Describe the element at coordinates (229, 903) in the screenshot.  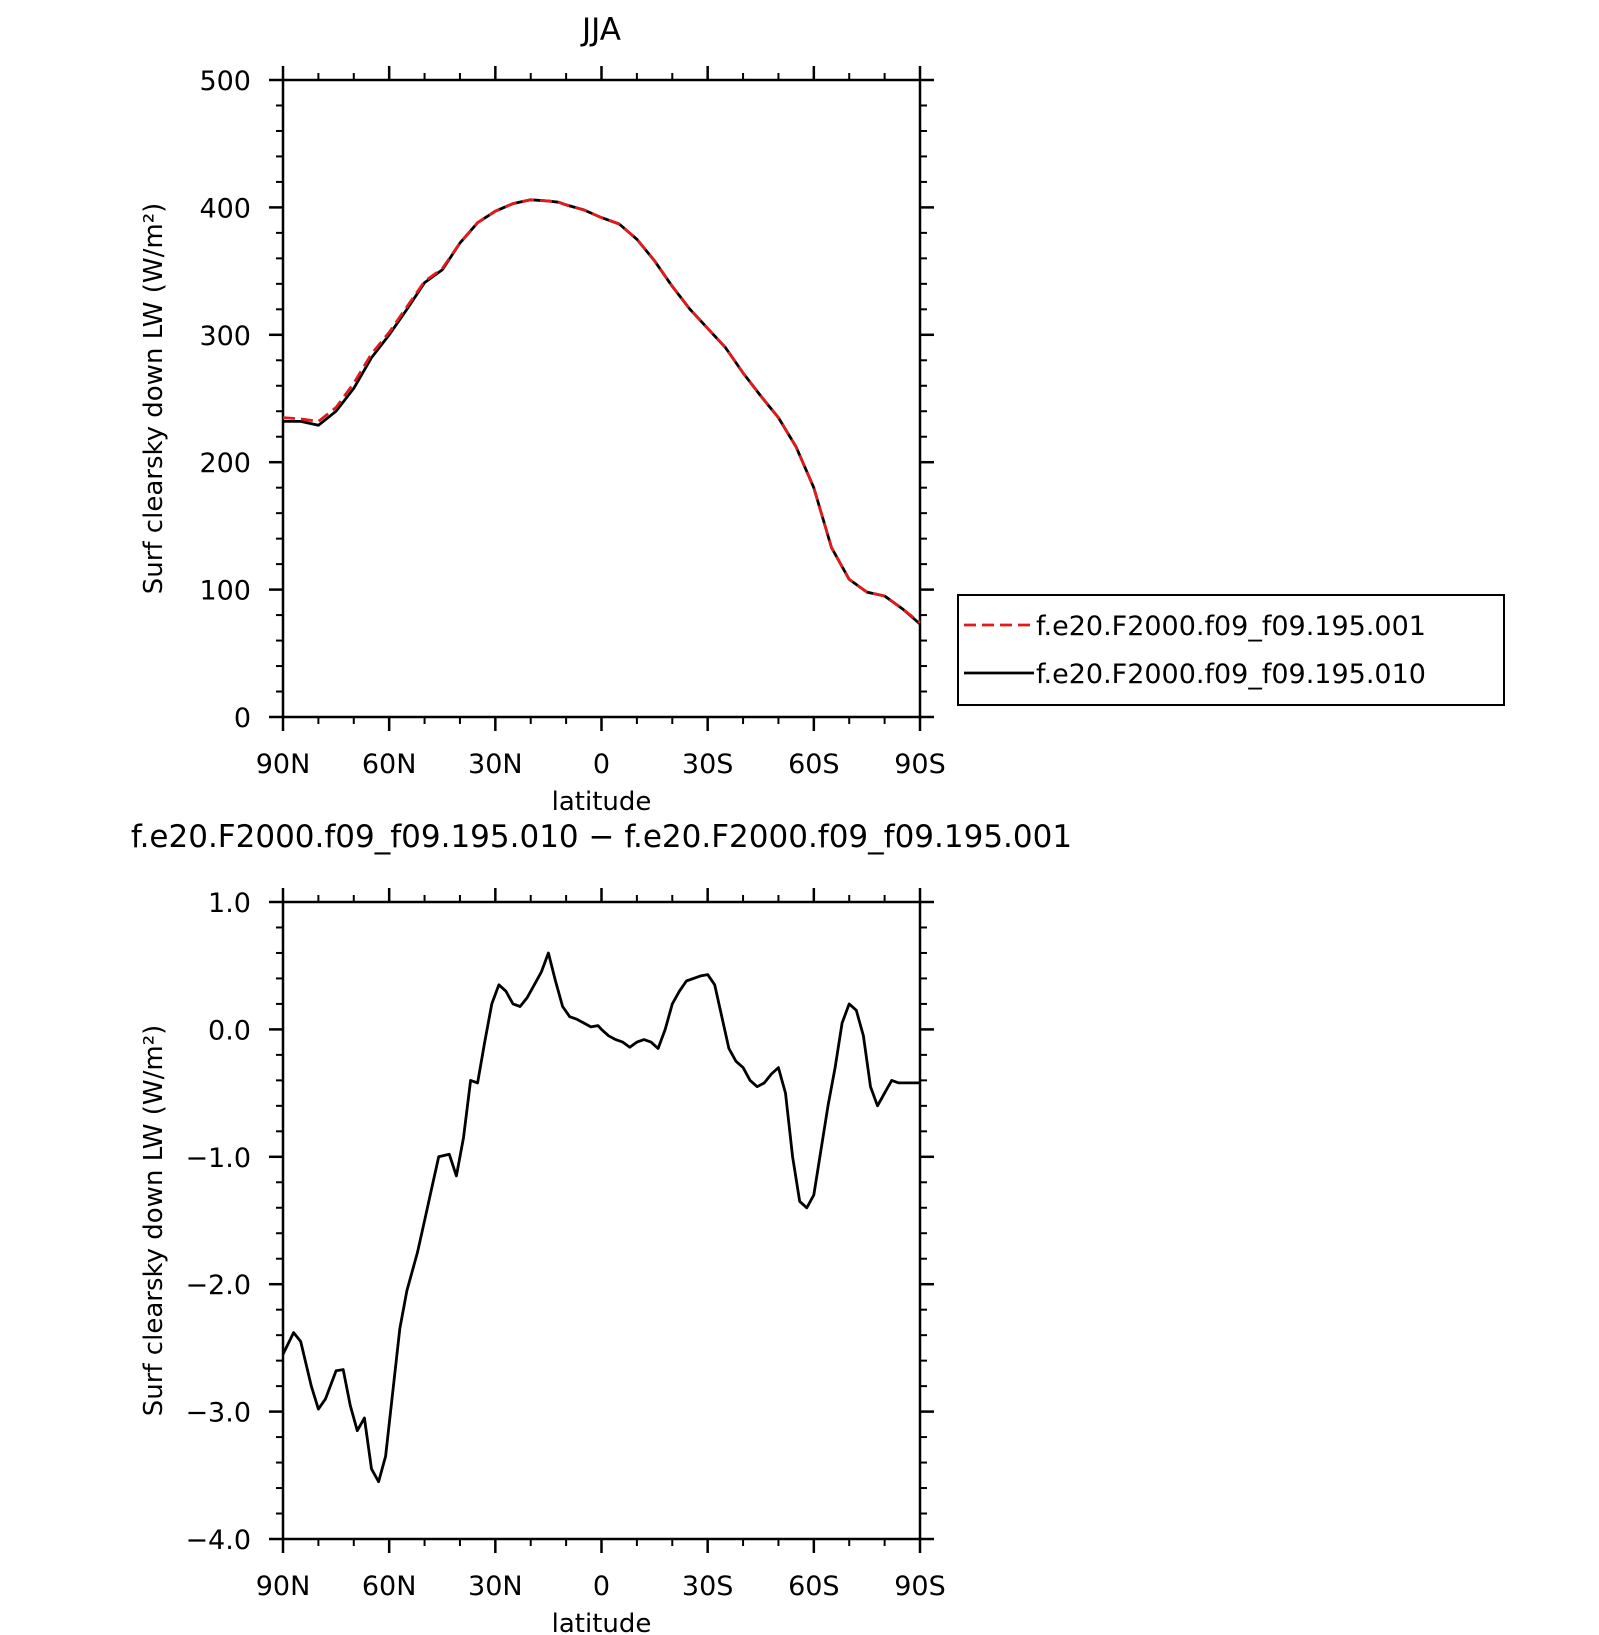
I see `y-tick-label: 1.0` at that location.